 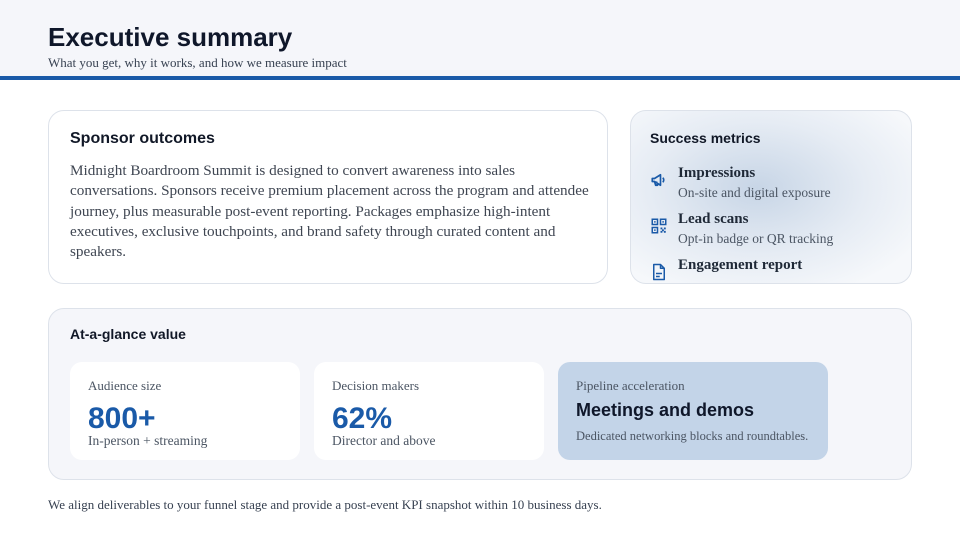 What do you see at coordinates (740, 265) in the screenshot?
I see `metric-title: Engagement report` at bounding box center [740, 265].